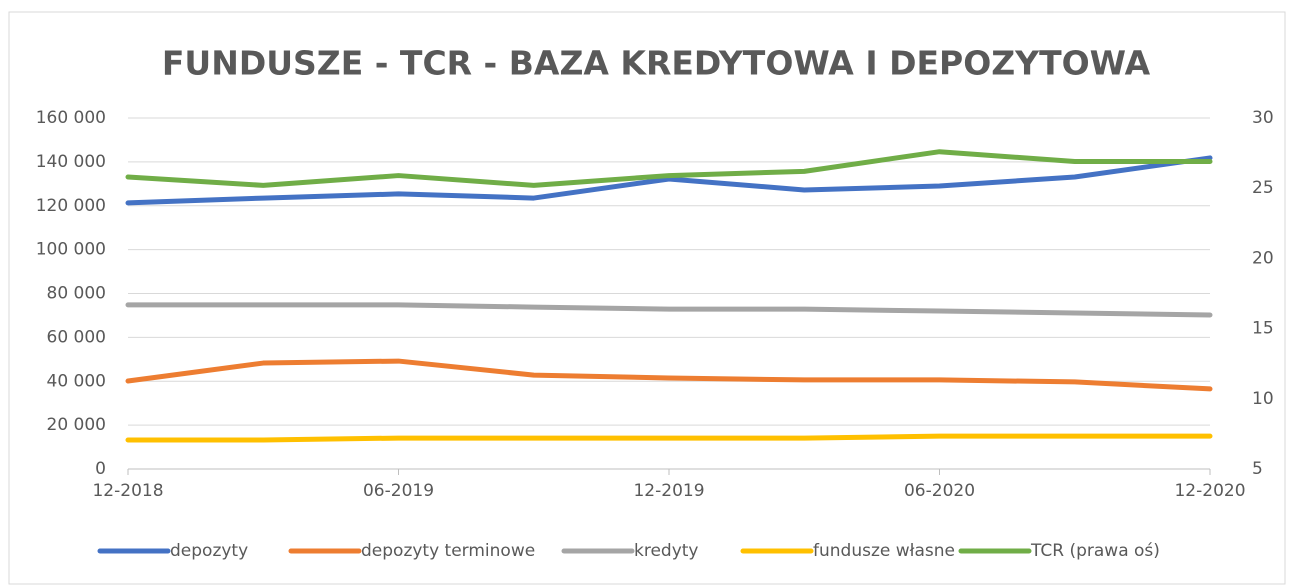 The width and height of the screenshot is (1291, 587). What do you see at coordinates (398, 491) in the screenshot?
I see `x-tick-label: 06-2019` at bounding box center [398, 491].